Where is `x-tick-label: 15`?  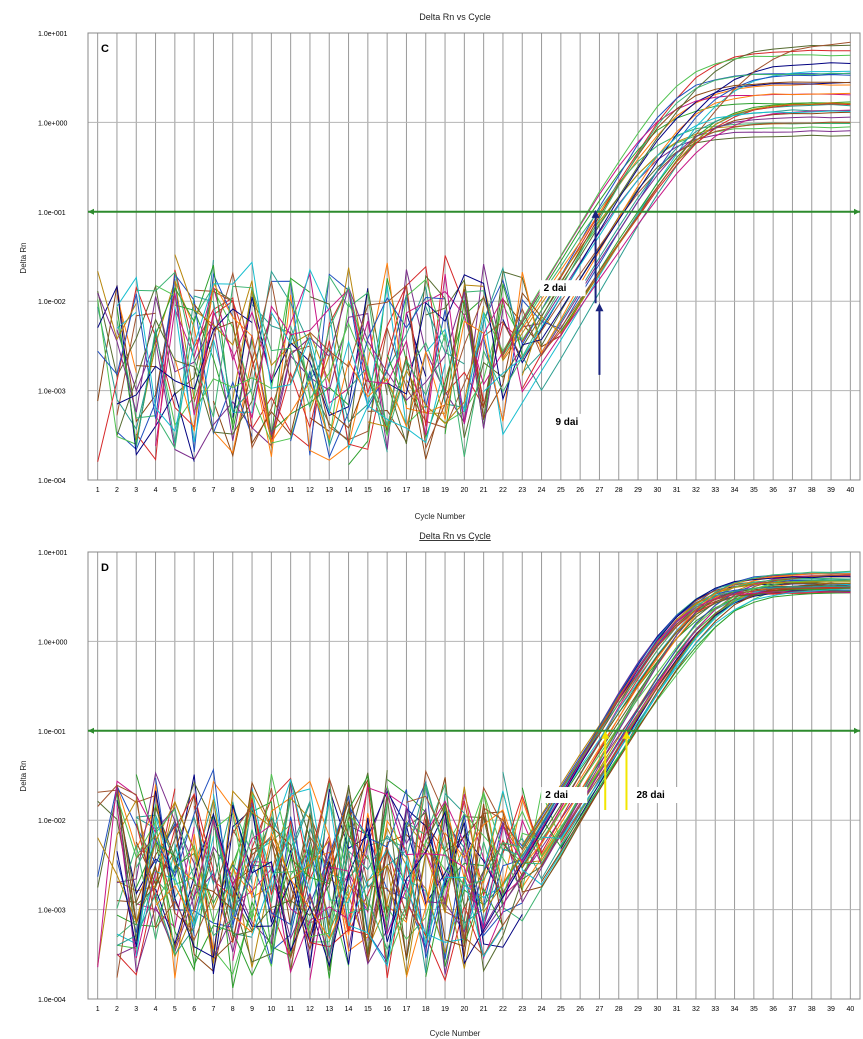
x-tick-label: 15 is located at coordinates (368, 490).